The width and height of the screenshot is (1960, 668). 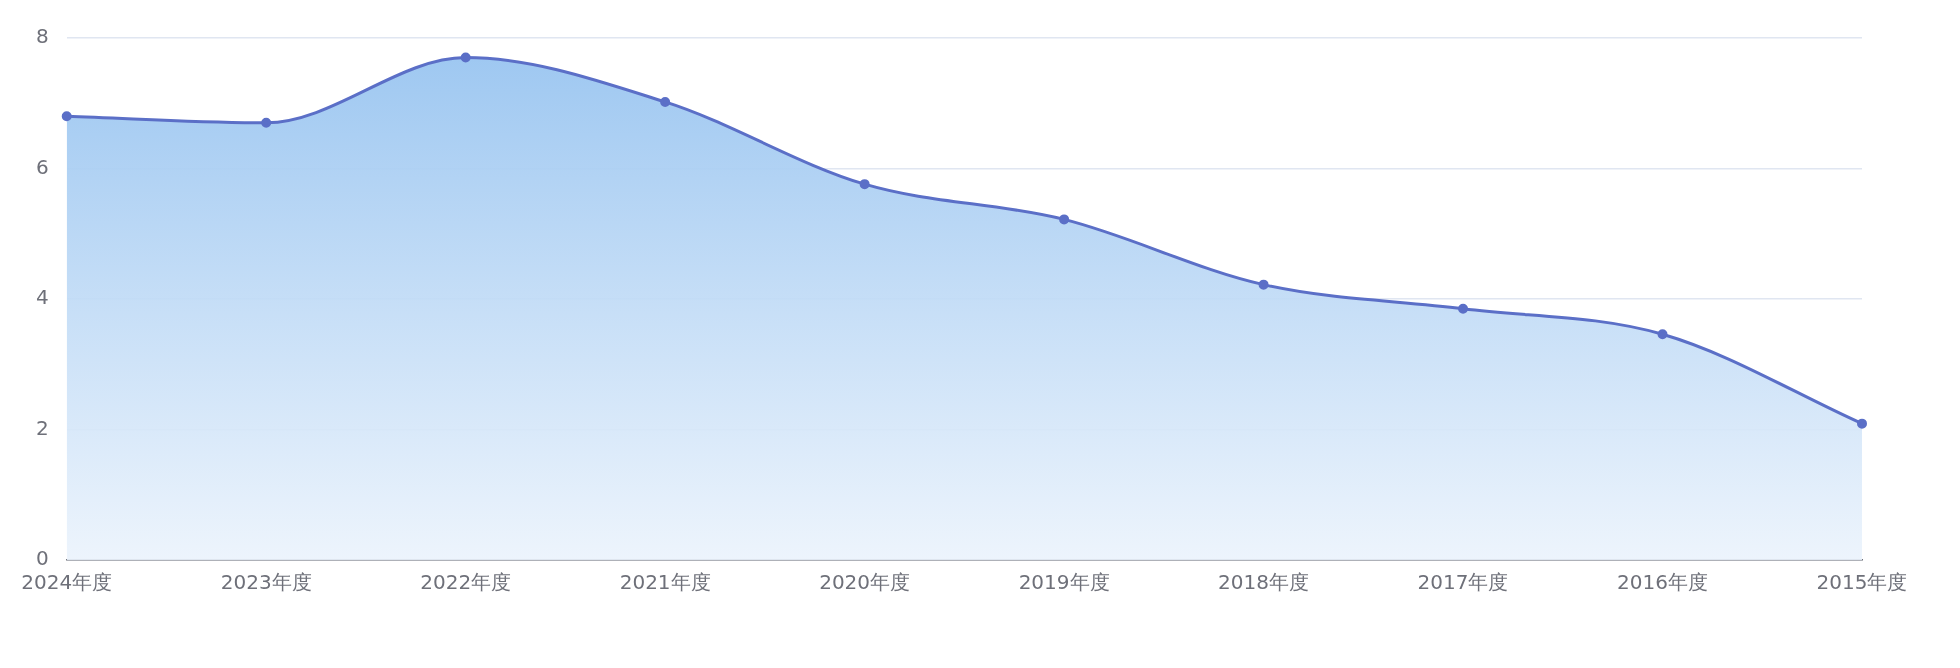 What do you see at coordinates (42, 558) in the screenshot?
I see `y-tick-label: 0` at bounding box center [42, 558].